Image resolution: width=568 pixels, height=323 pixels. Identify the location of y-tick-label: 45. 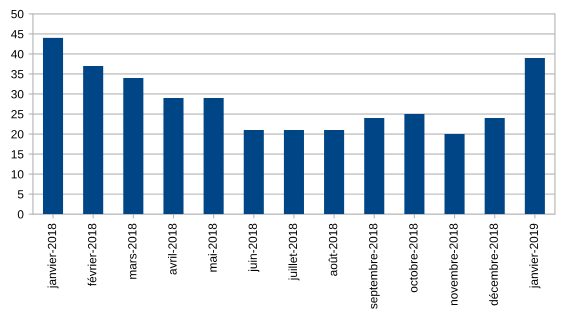
(17, 34).